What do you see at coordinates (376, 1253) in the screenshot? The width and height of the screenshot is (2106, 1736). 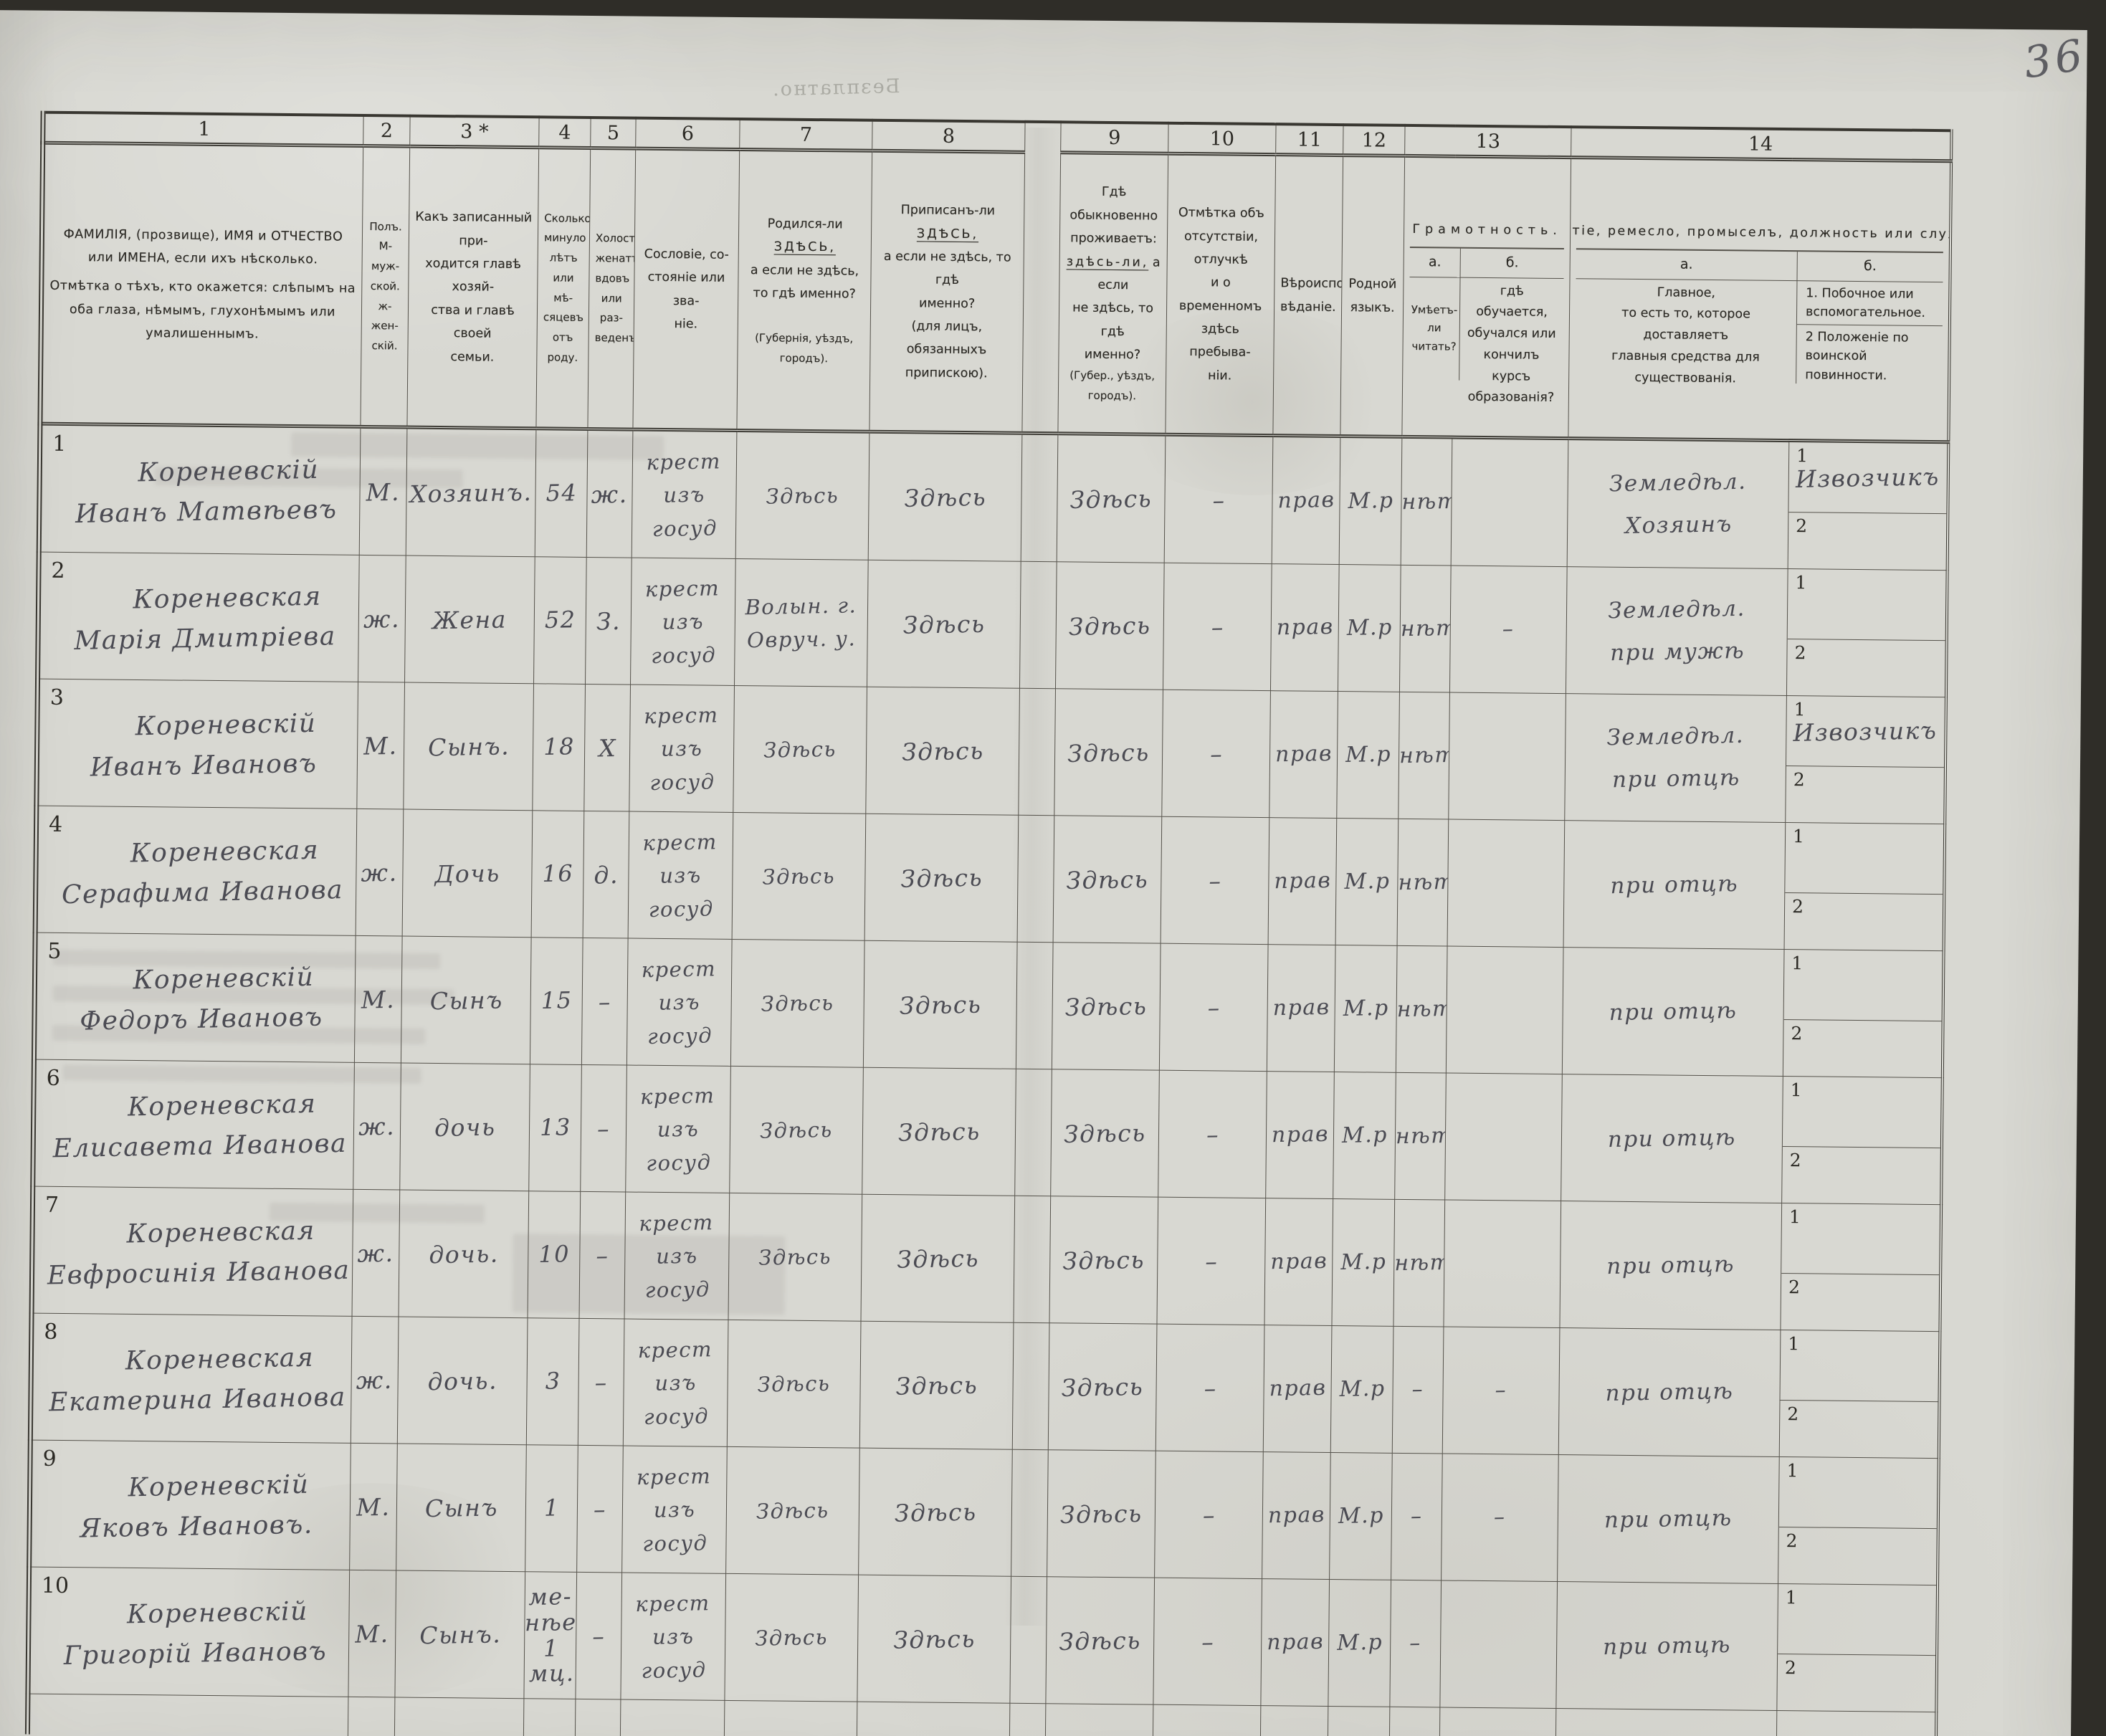 I see `handwritten-sex: ж.` at bounding box center [376, 1253].